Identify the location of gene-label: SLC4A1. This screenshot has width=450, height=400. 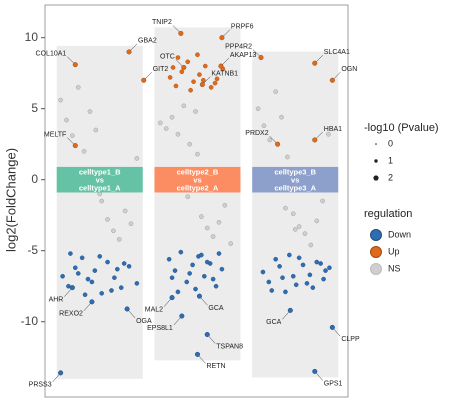
(337, 52).